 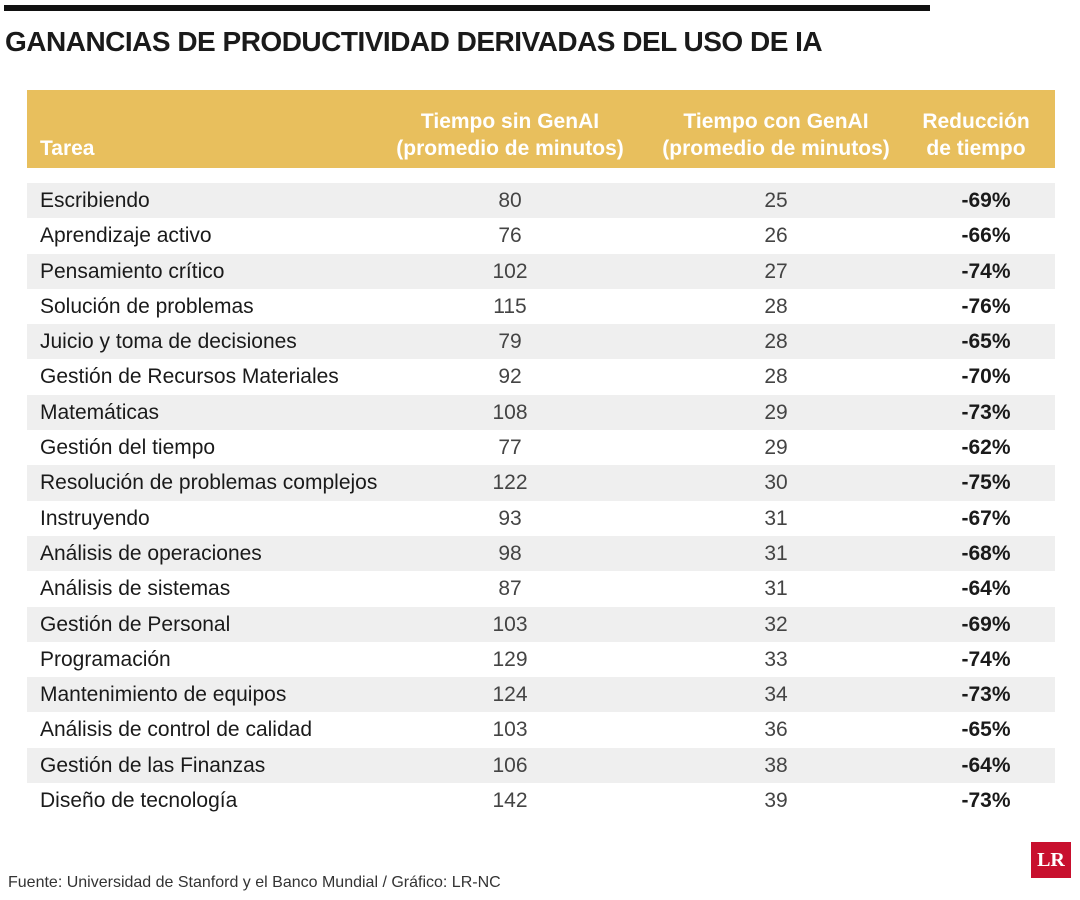 What do you see at coordinates (510, 377) in the screenshot?
I see `cell: 92` at bounding box center [510, 377].